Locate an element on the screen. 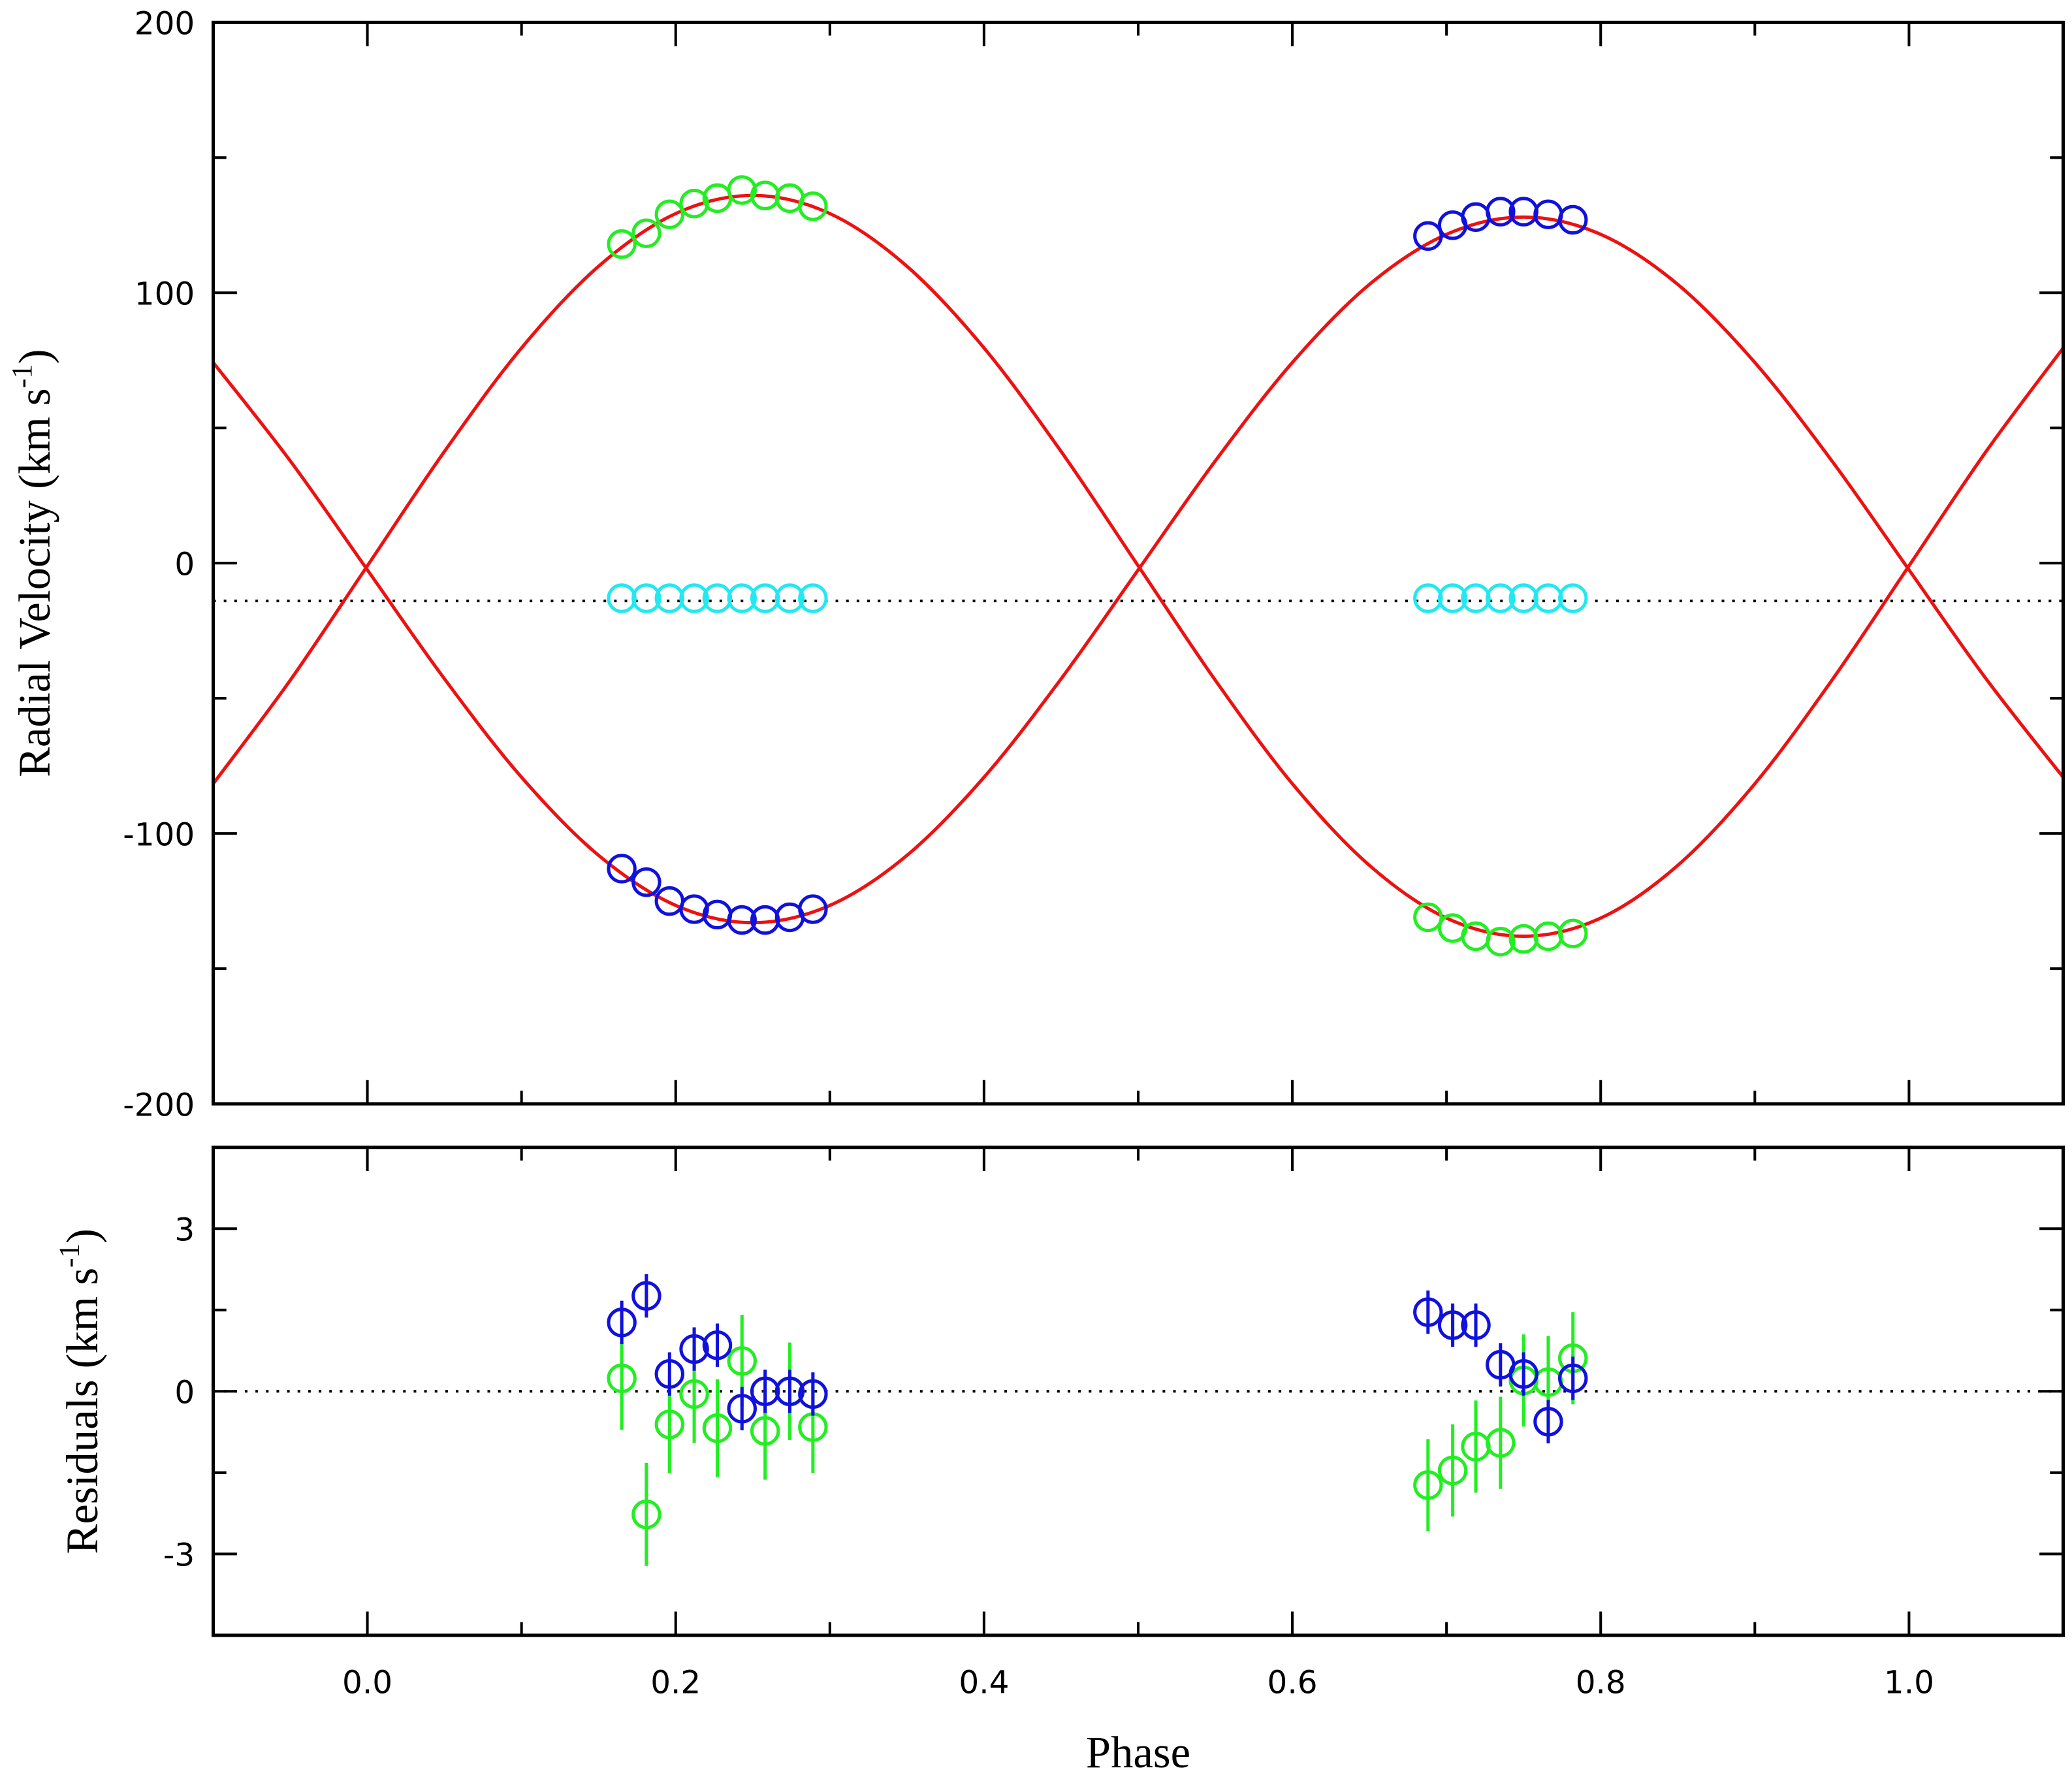 The image size is (2072, 1783). y-tick-label: -100 is located at coordinates (159, 834).